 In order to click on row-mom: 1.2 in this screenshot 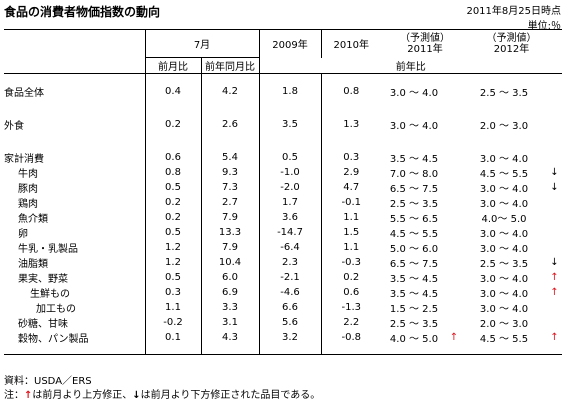, I will do `click(173, 262)`.